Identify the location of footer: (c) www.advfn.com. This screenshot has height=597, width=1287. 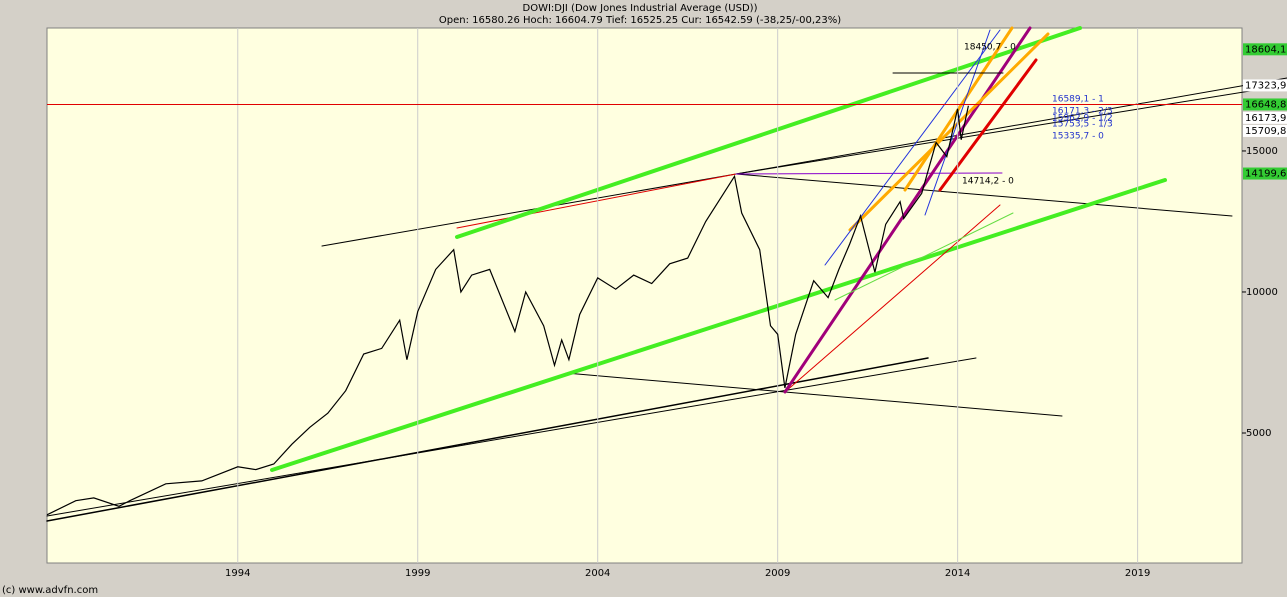
(50, 590).